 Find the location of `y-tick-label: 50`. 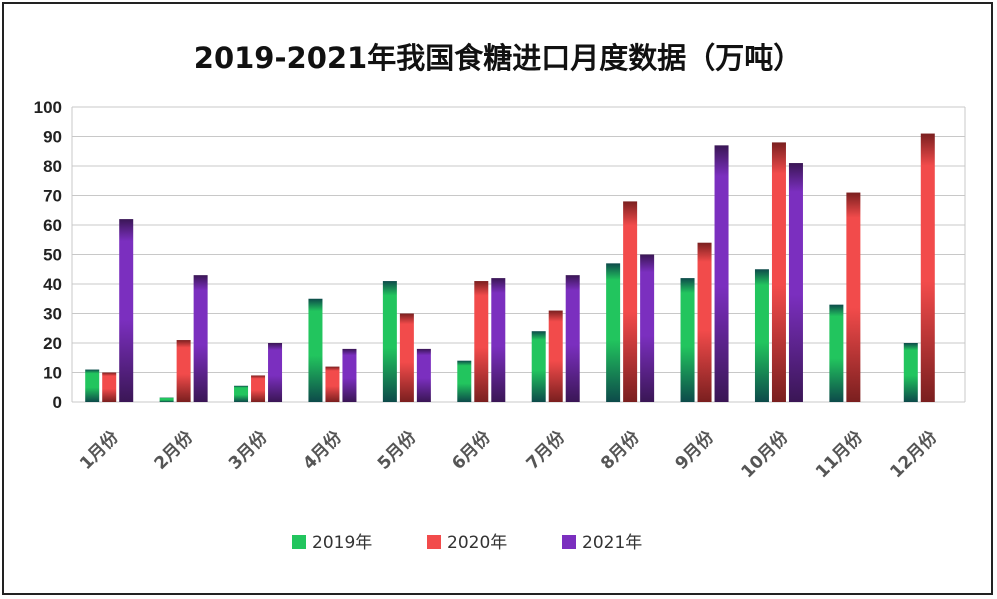

y-tick-label: 50 is located at coordinates (52, 255).